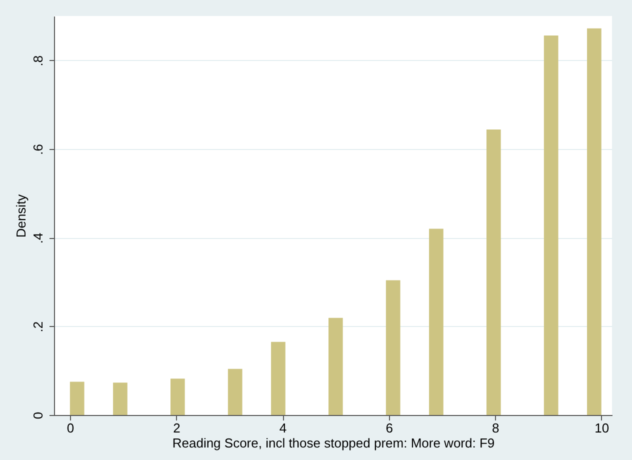  I want to click on x-tick-label: 0, so click(70, 428).